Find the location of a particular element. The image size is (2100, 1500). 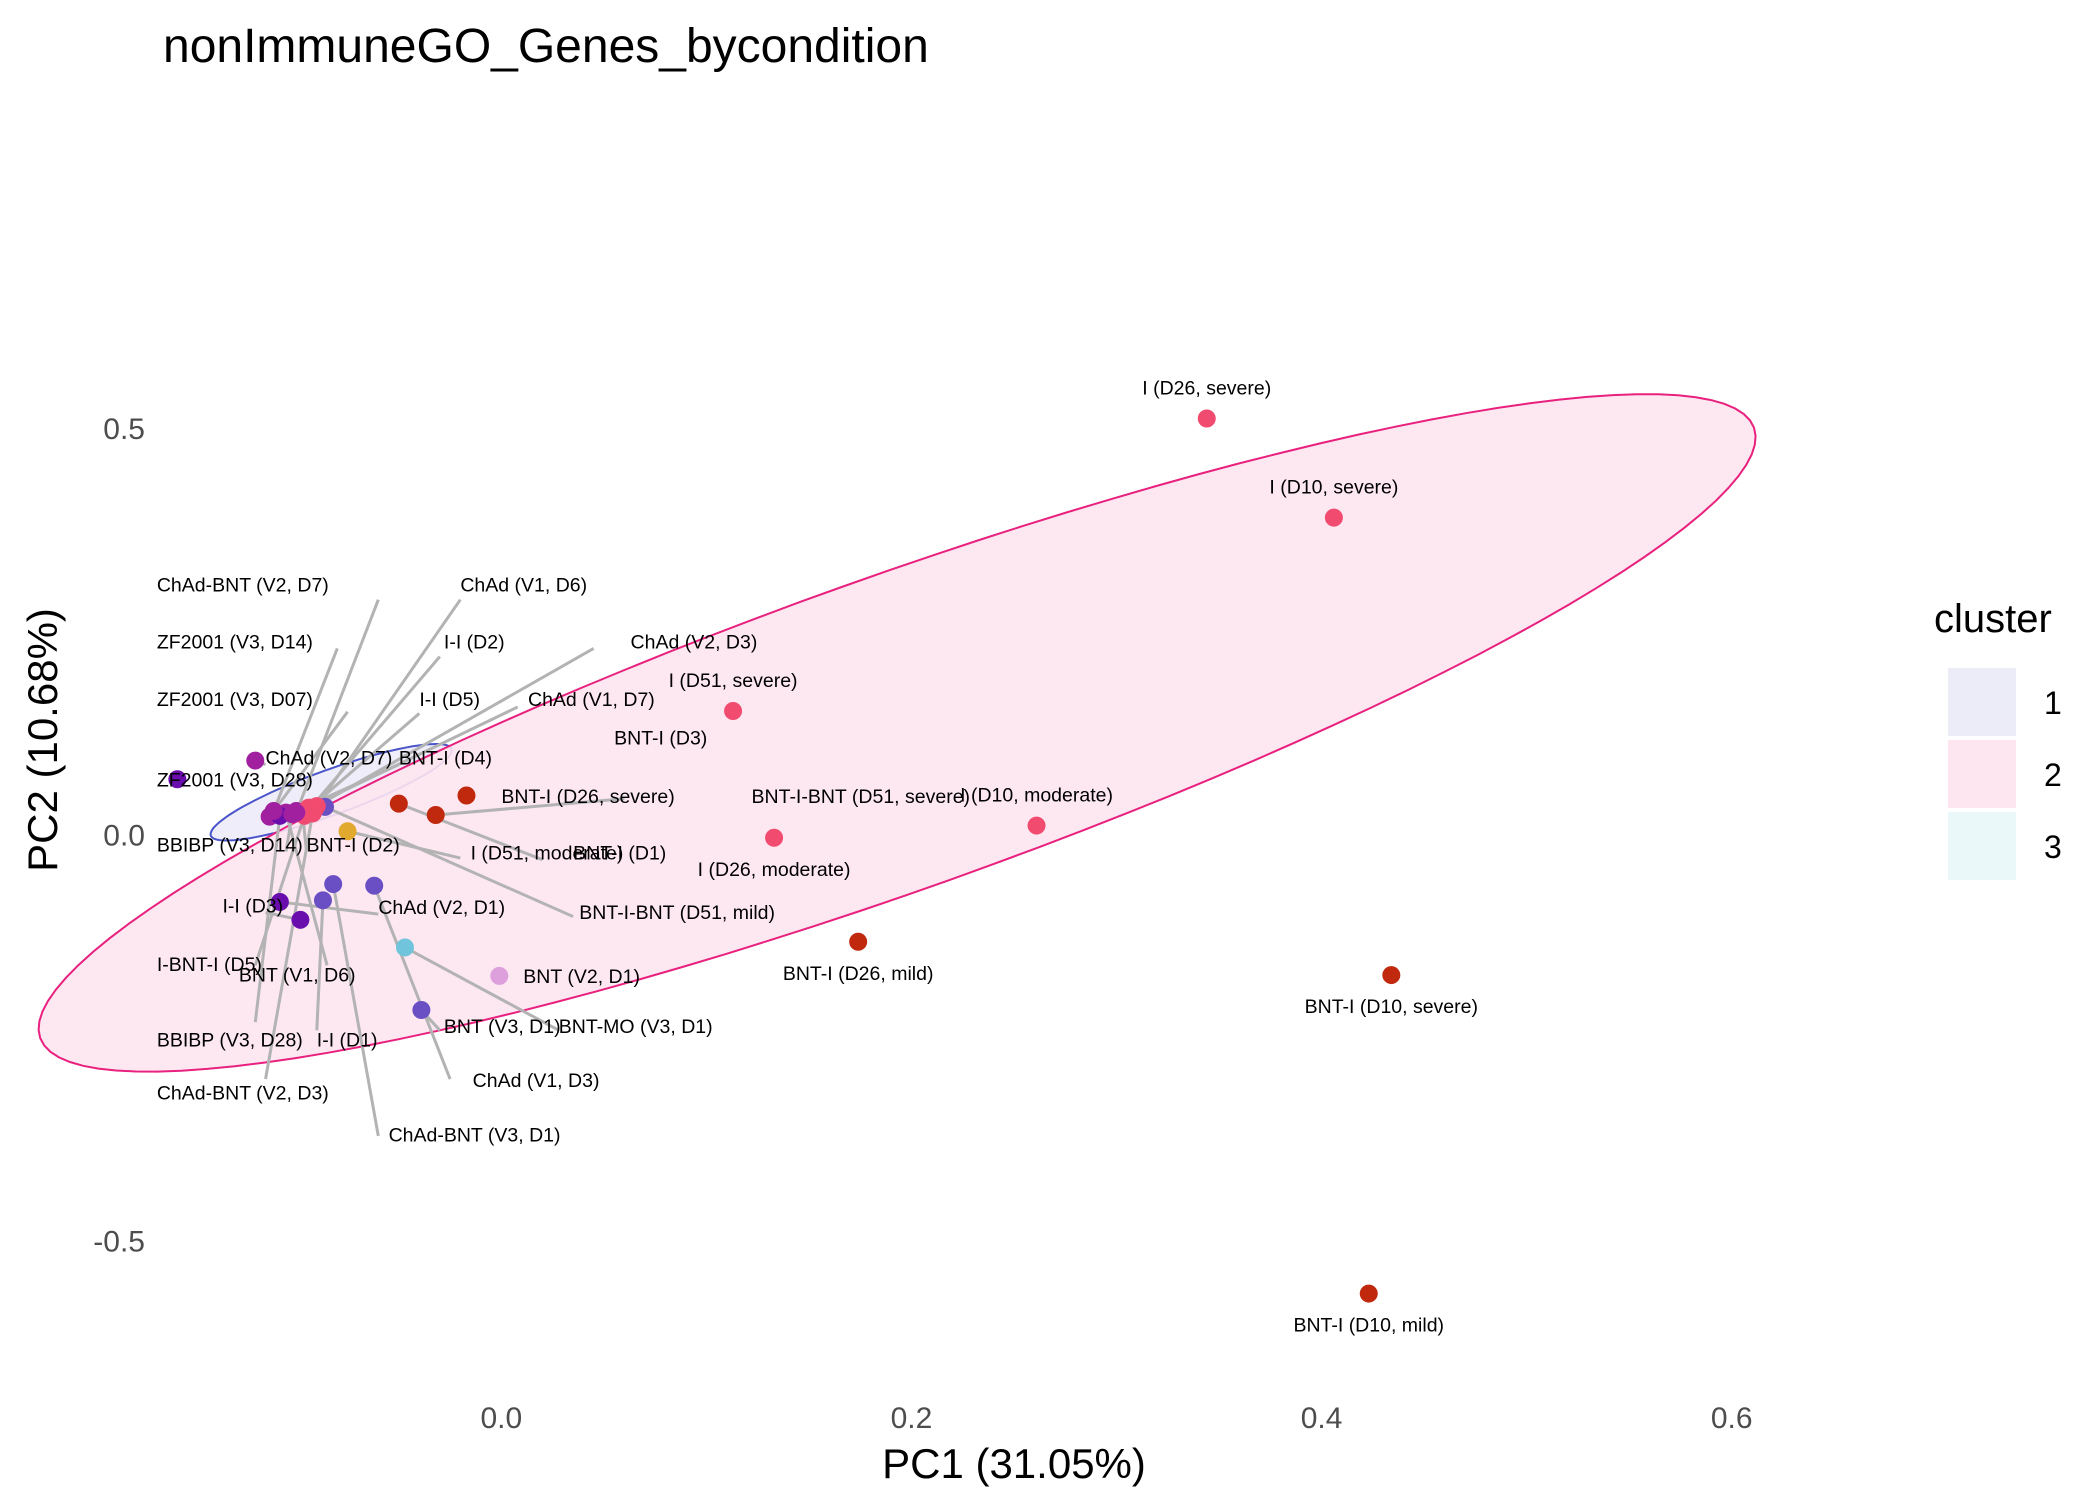

point-label: BNT-I (D1) is located at coordinates (619, 854).